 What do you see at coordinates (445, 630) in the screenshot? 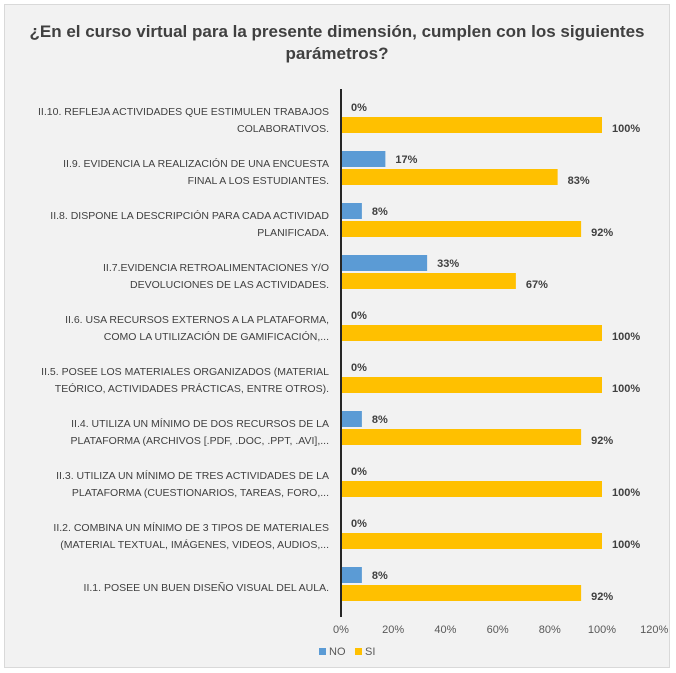
I see `x-tick-label: 40%` at bounding box center [445, 630].